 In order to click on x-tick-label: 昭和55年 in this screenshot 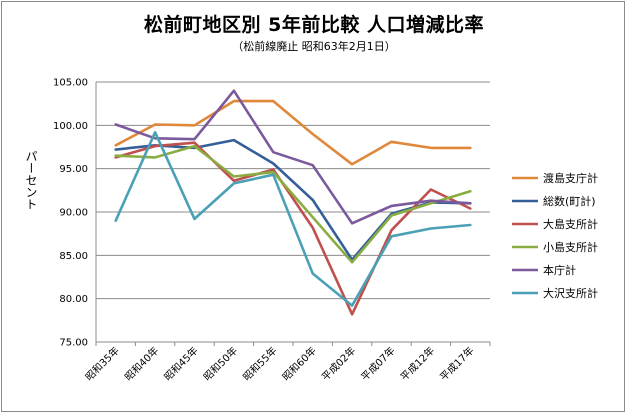, I will do `click(259, 363)`.